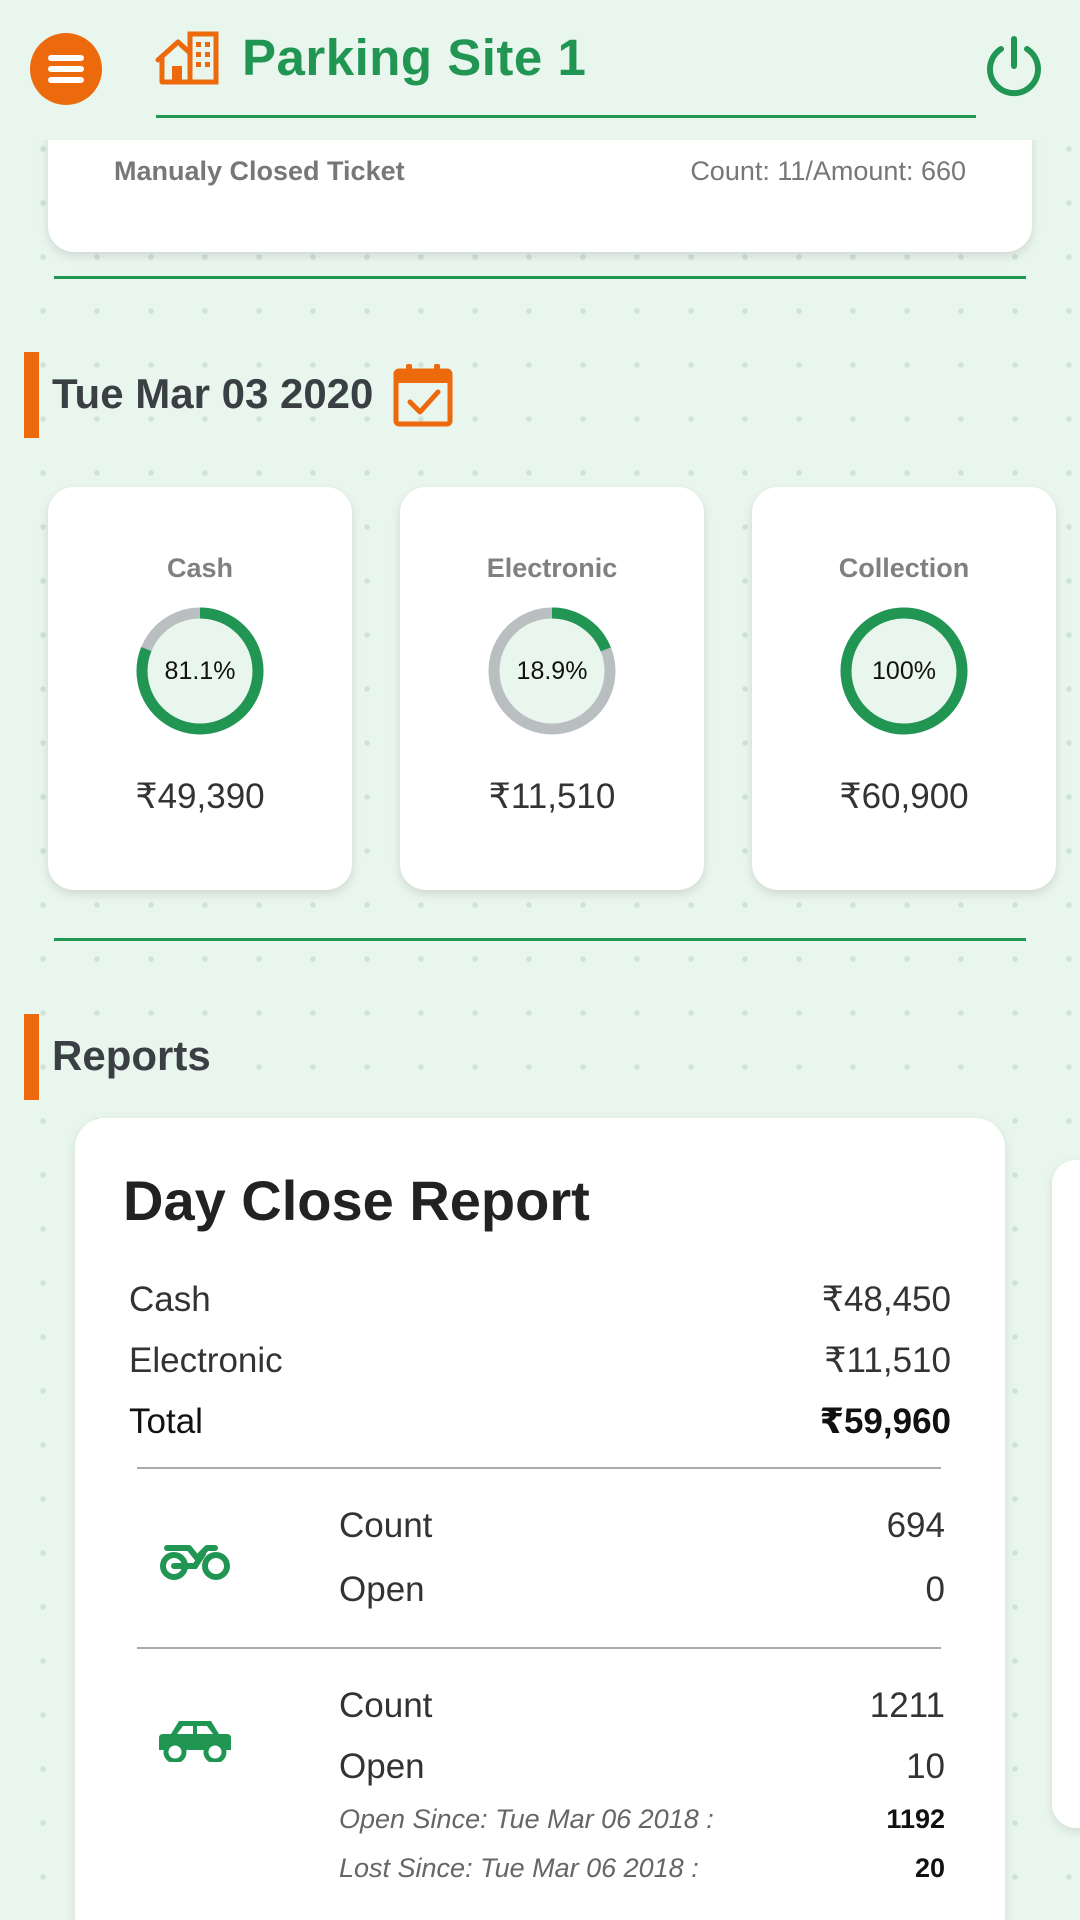  Describe the element at coordinates (887, 1360) in the screenshot. I see `row-value: ₹11,510` at that location.